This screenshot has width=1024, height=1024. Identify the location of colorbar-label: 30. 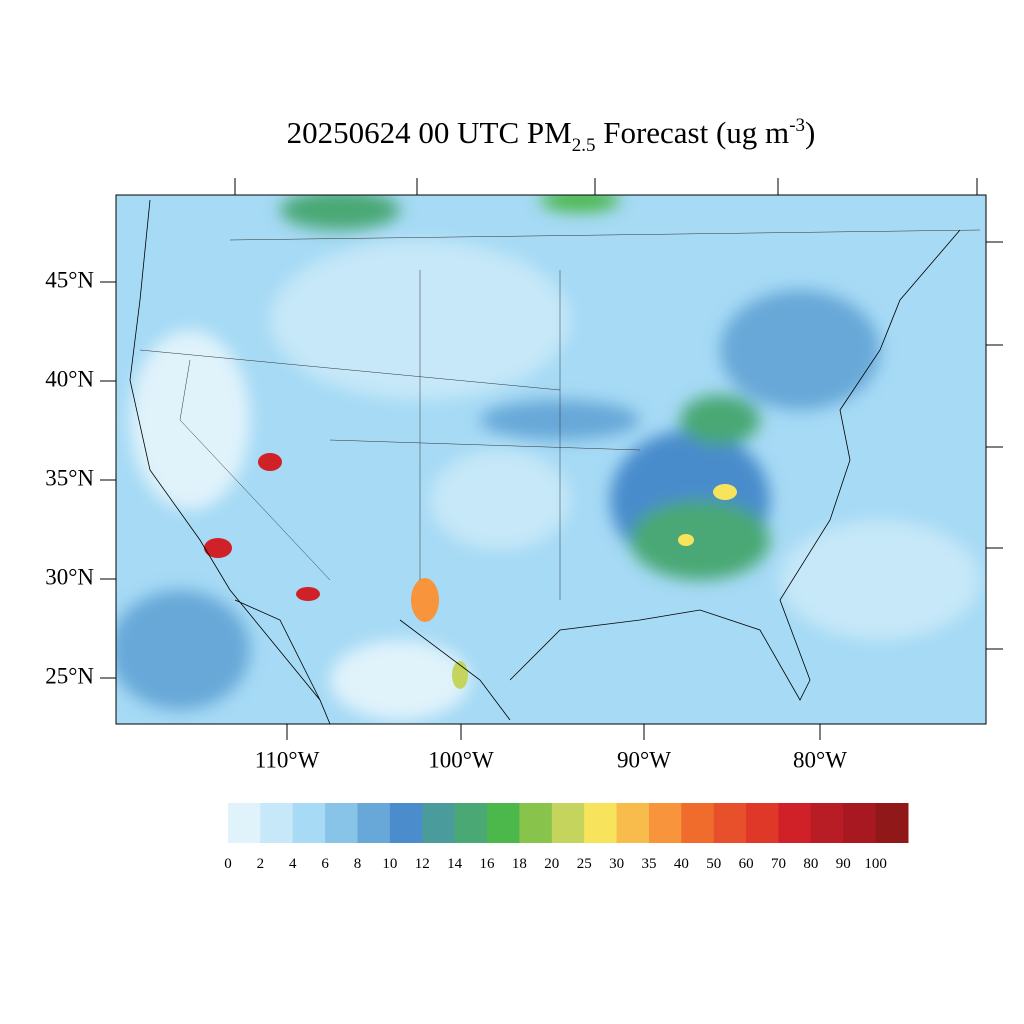
(616, 864).